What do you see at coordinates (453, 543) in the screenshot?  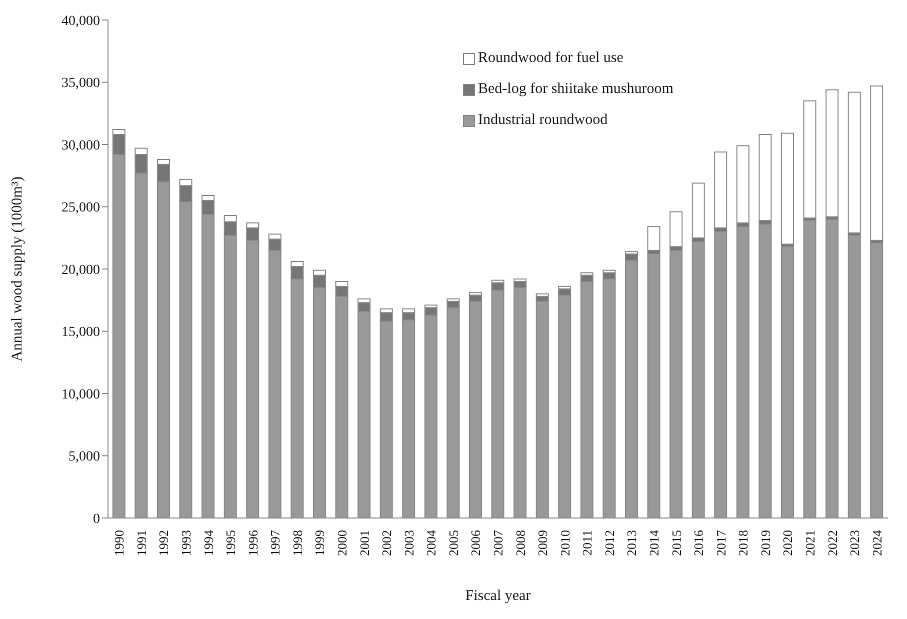 I see `x-tick-label: 2005` at bounding box center [453, 543].